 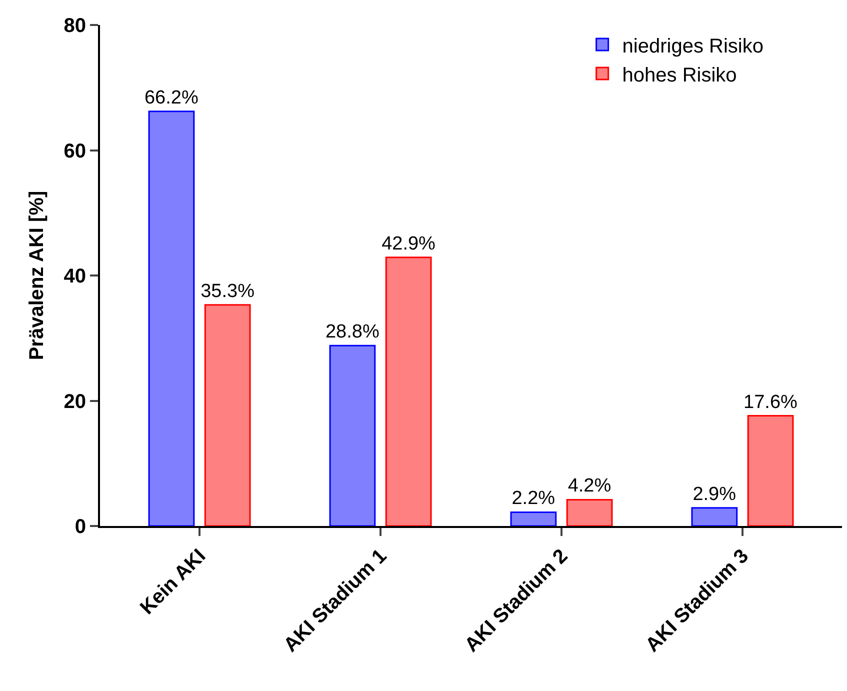 What do you see at coordinates (352, 332) in the screenshot?
I see `data-label: 28.8%` at bounding box center [352, 332].